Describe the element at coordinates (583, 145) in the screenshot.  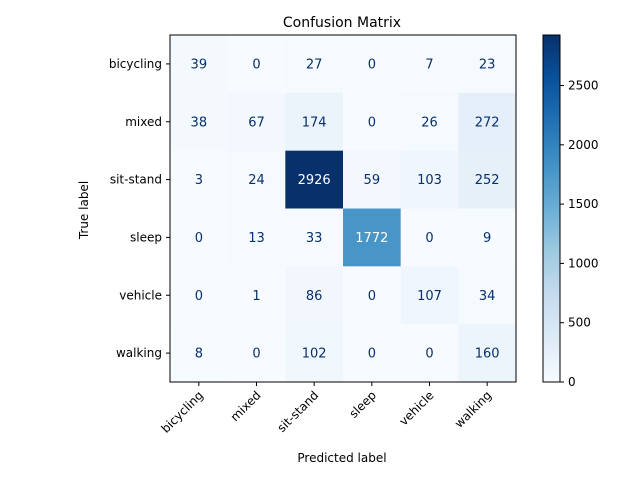
I see `colorbar-tick-label: 2000` at that location.